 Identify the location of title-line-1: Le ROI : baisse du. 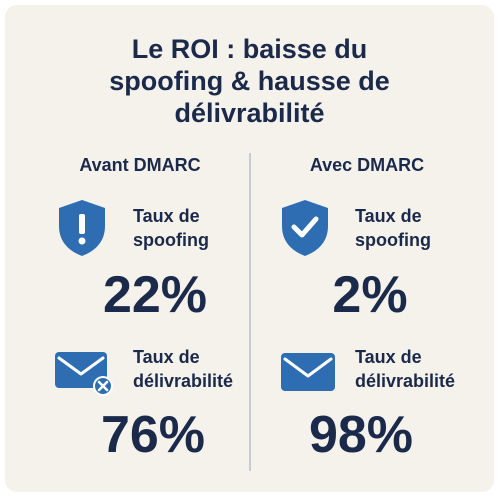
(249, 49).